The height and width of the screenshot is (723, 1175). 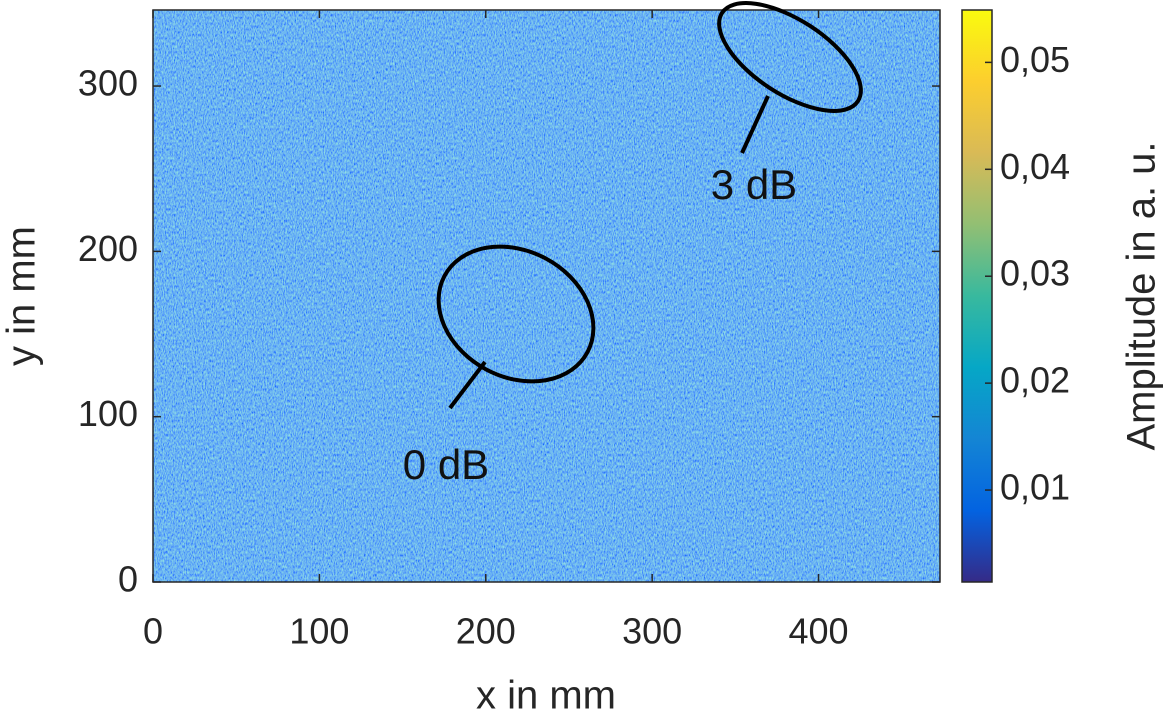 What do you see at coordinates (128, 579) in the screenshot?
I see `y-tick-label: 0` at bounding box center [128, 579].